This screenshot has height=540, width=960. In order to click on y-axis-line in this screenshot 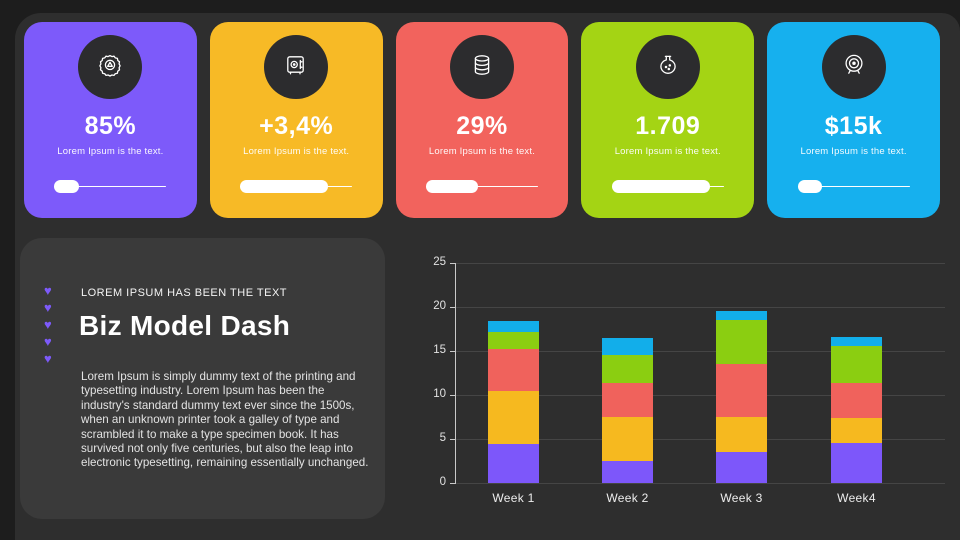, I will do `click(456, 373)`.